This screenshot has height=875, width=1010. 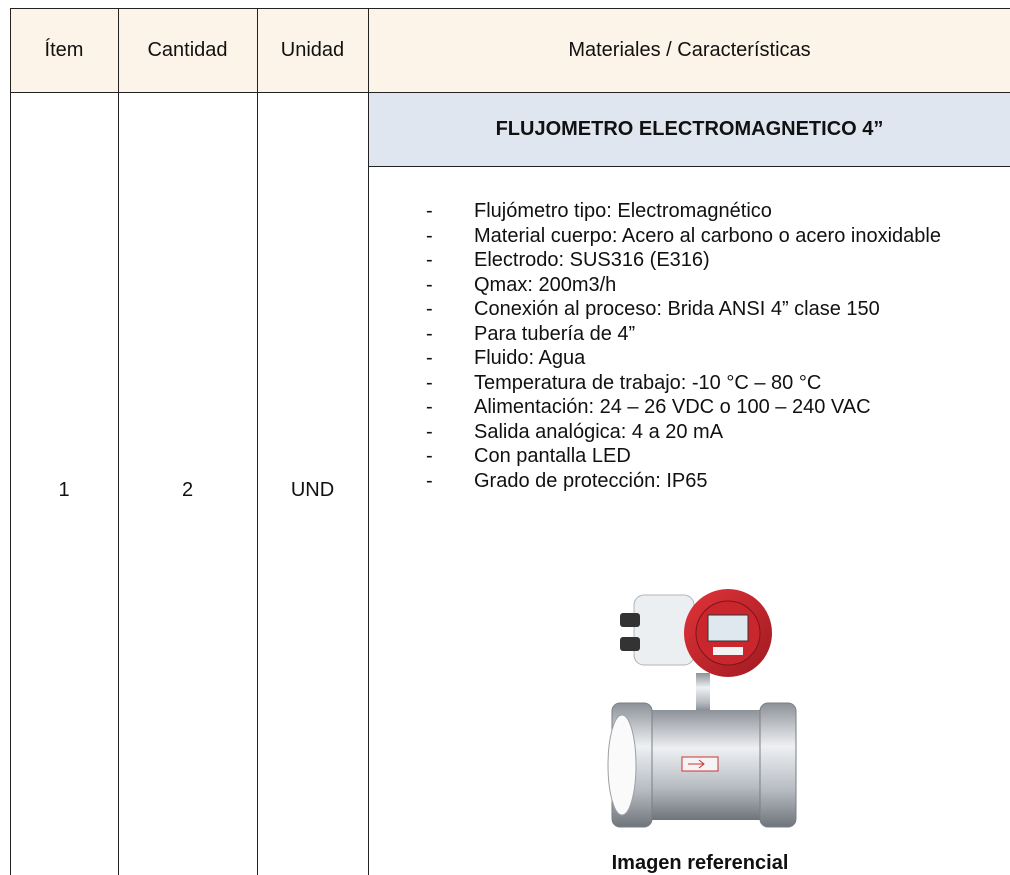 What do you see at coordinates (712, 457) in the screenshot?
I see `feature-item: Con pantalla LED` at bounding box center [712, 457].